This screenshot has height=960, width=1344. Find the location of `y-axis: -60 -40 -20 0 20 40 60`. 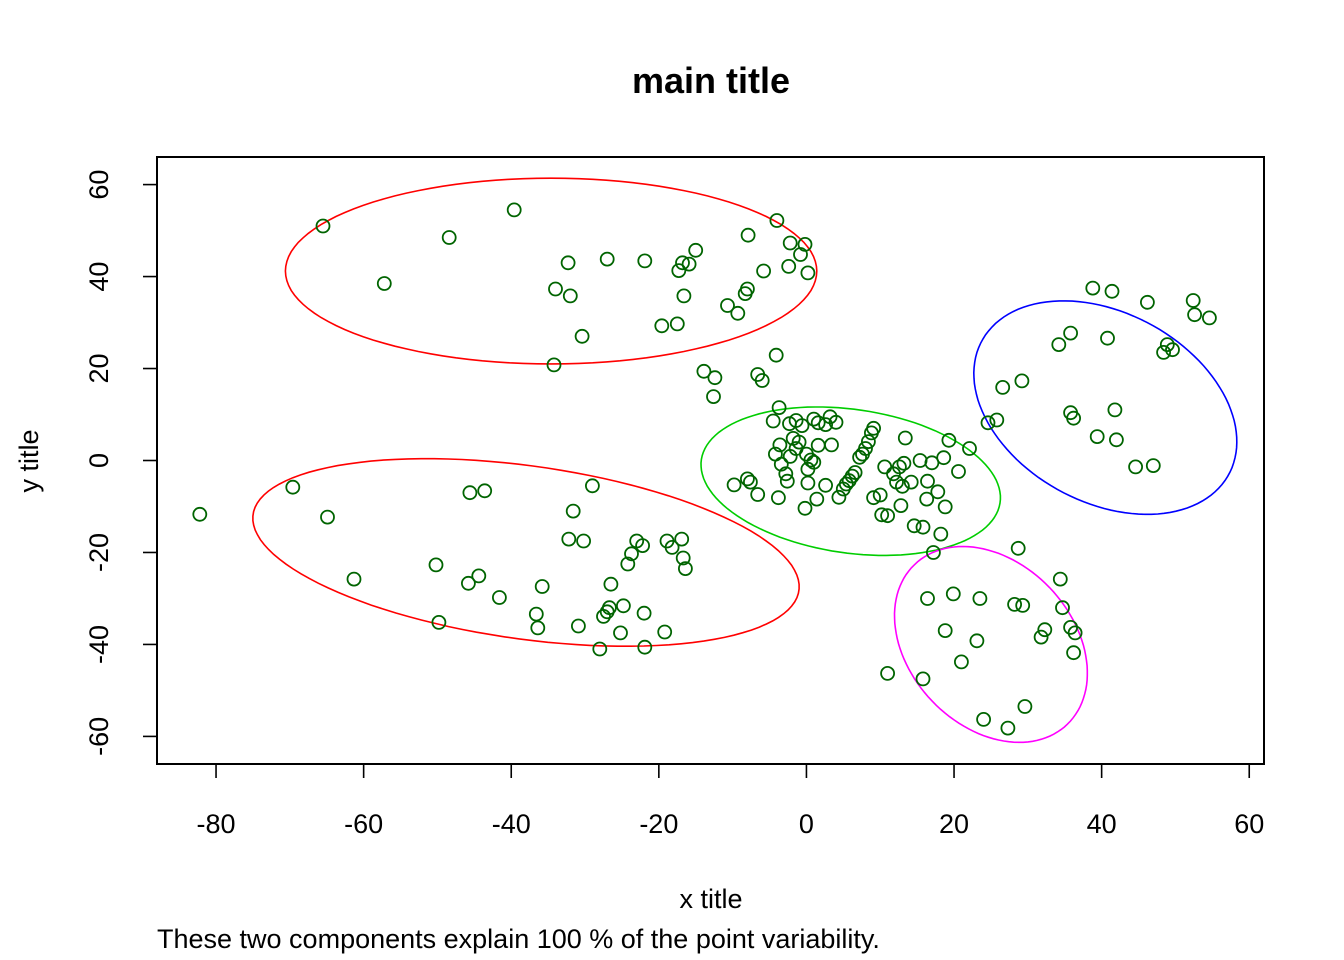

y-axis: -60 -40 -20 0 20 40 60 is located at coordinates (121, 463).